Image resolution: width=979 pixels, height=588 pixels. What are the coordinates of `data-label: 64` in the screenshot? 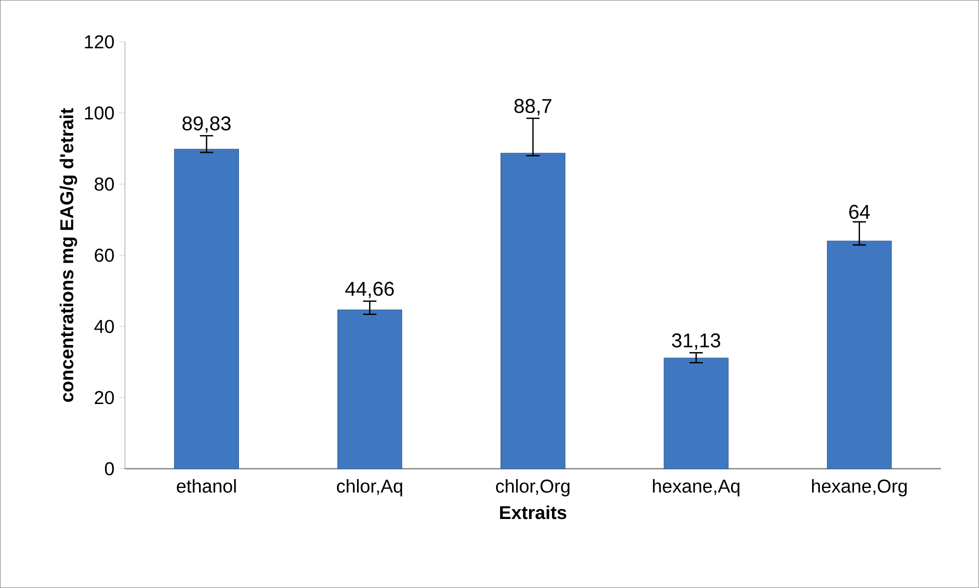 It's located at (859, 211).